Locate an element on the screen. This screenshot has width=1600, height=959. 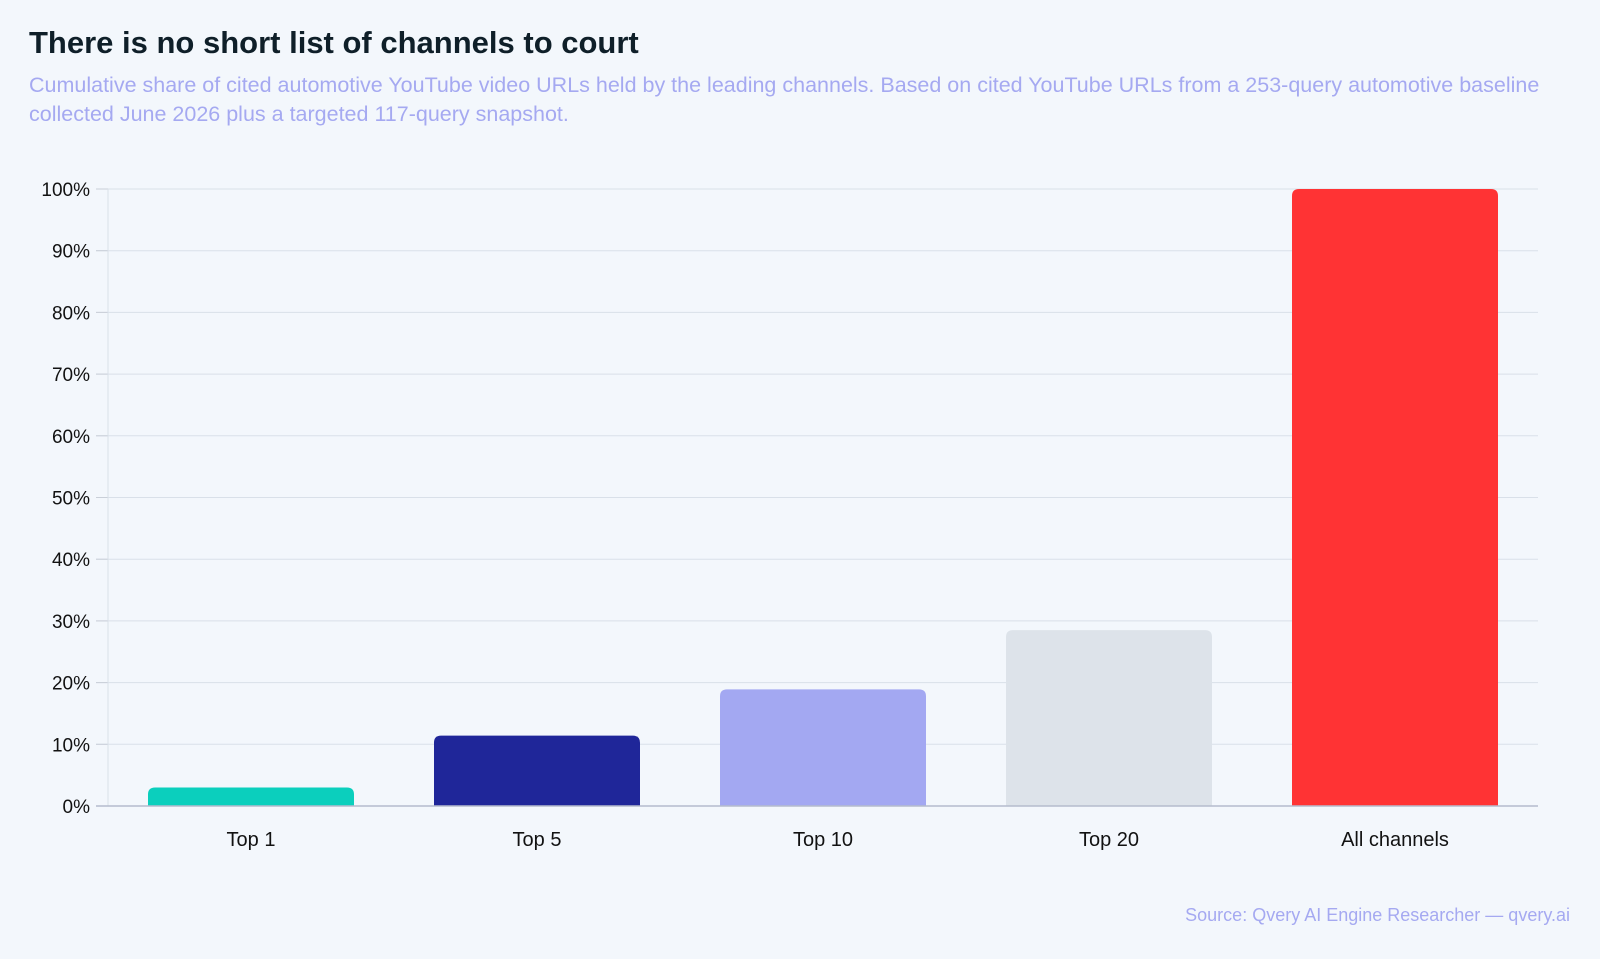
y-tick-label: 10% is located at coordinates (71, 745).